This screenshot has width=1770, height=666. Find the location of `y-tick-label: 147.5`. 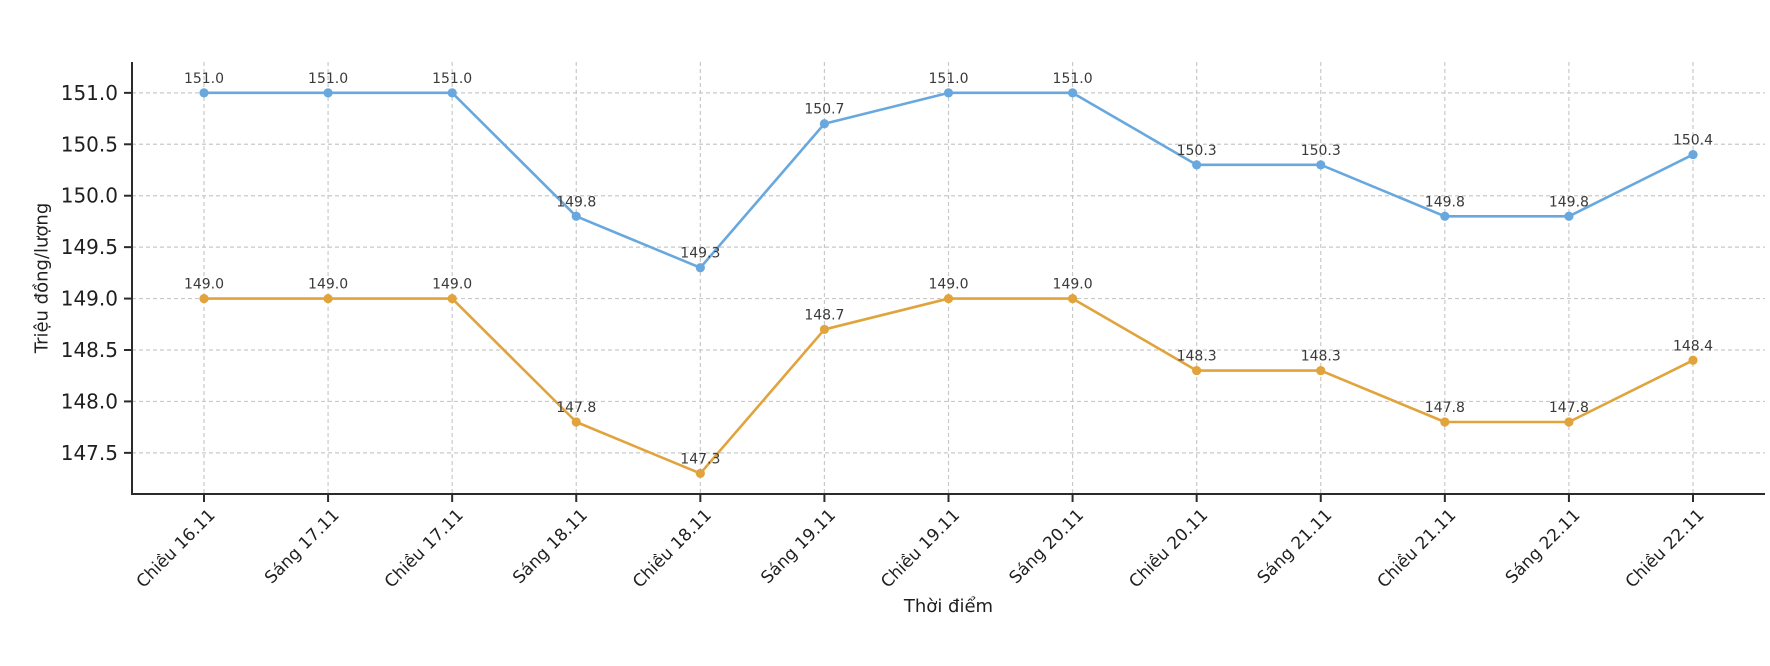

y-tick-label: 147.5 is located at coordinates (89, 453).